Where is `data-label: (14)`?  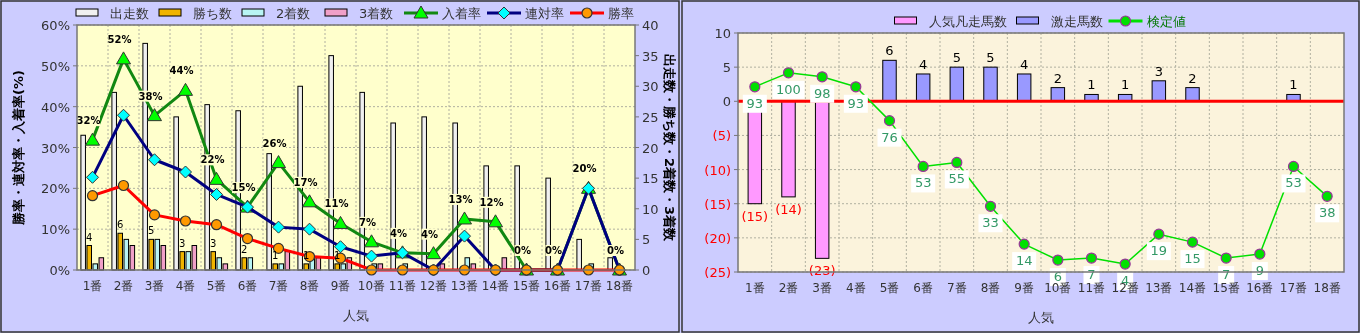 data-label: (14) is located at coordinates (788, 209).